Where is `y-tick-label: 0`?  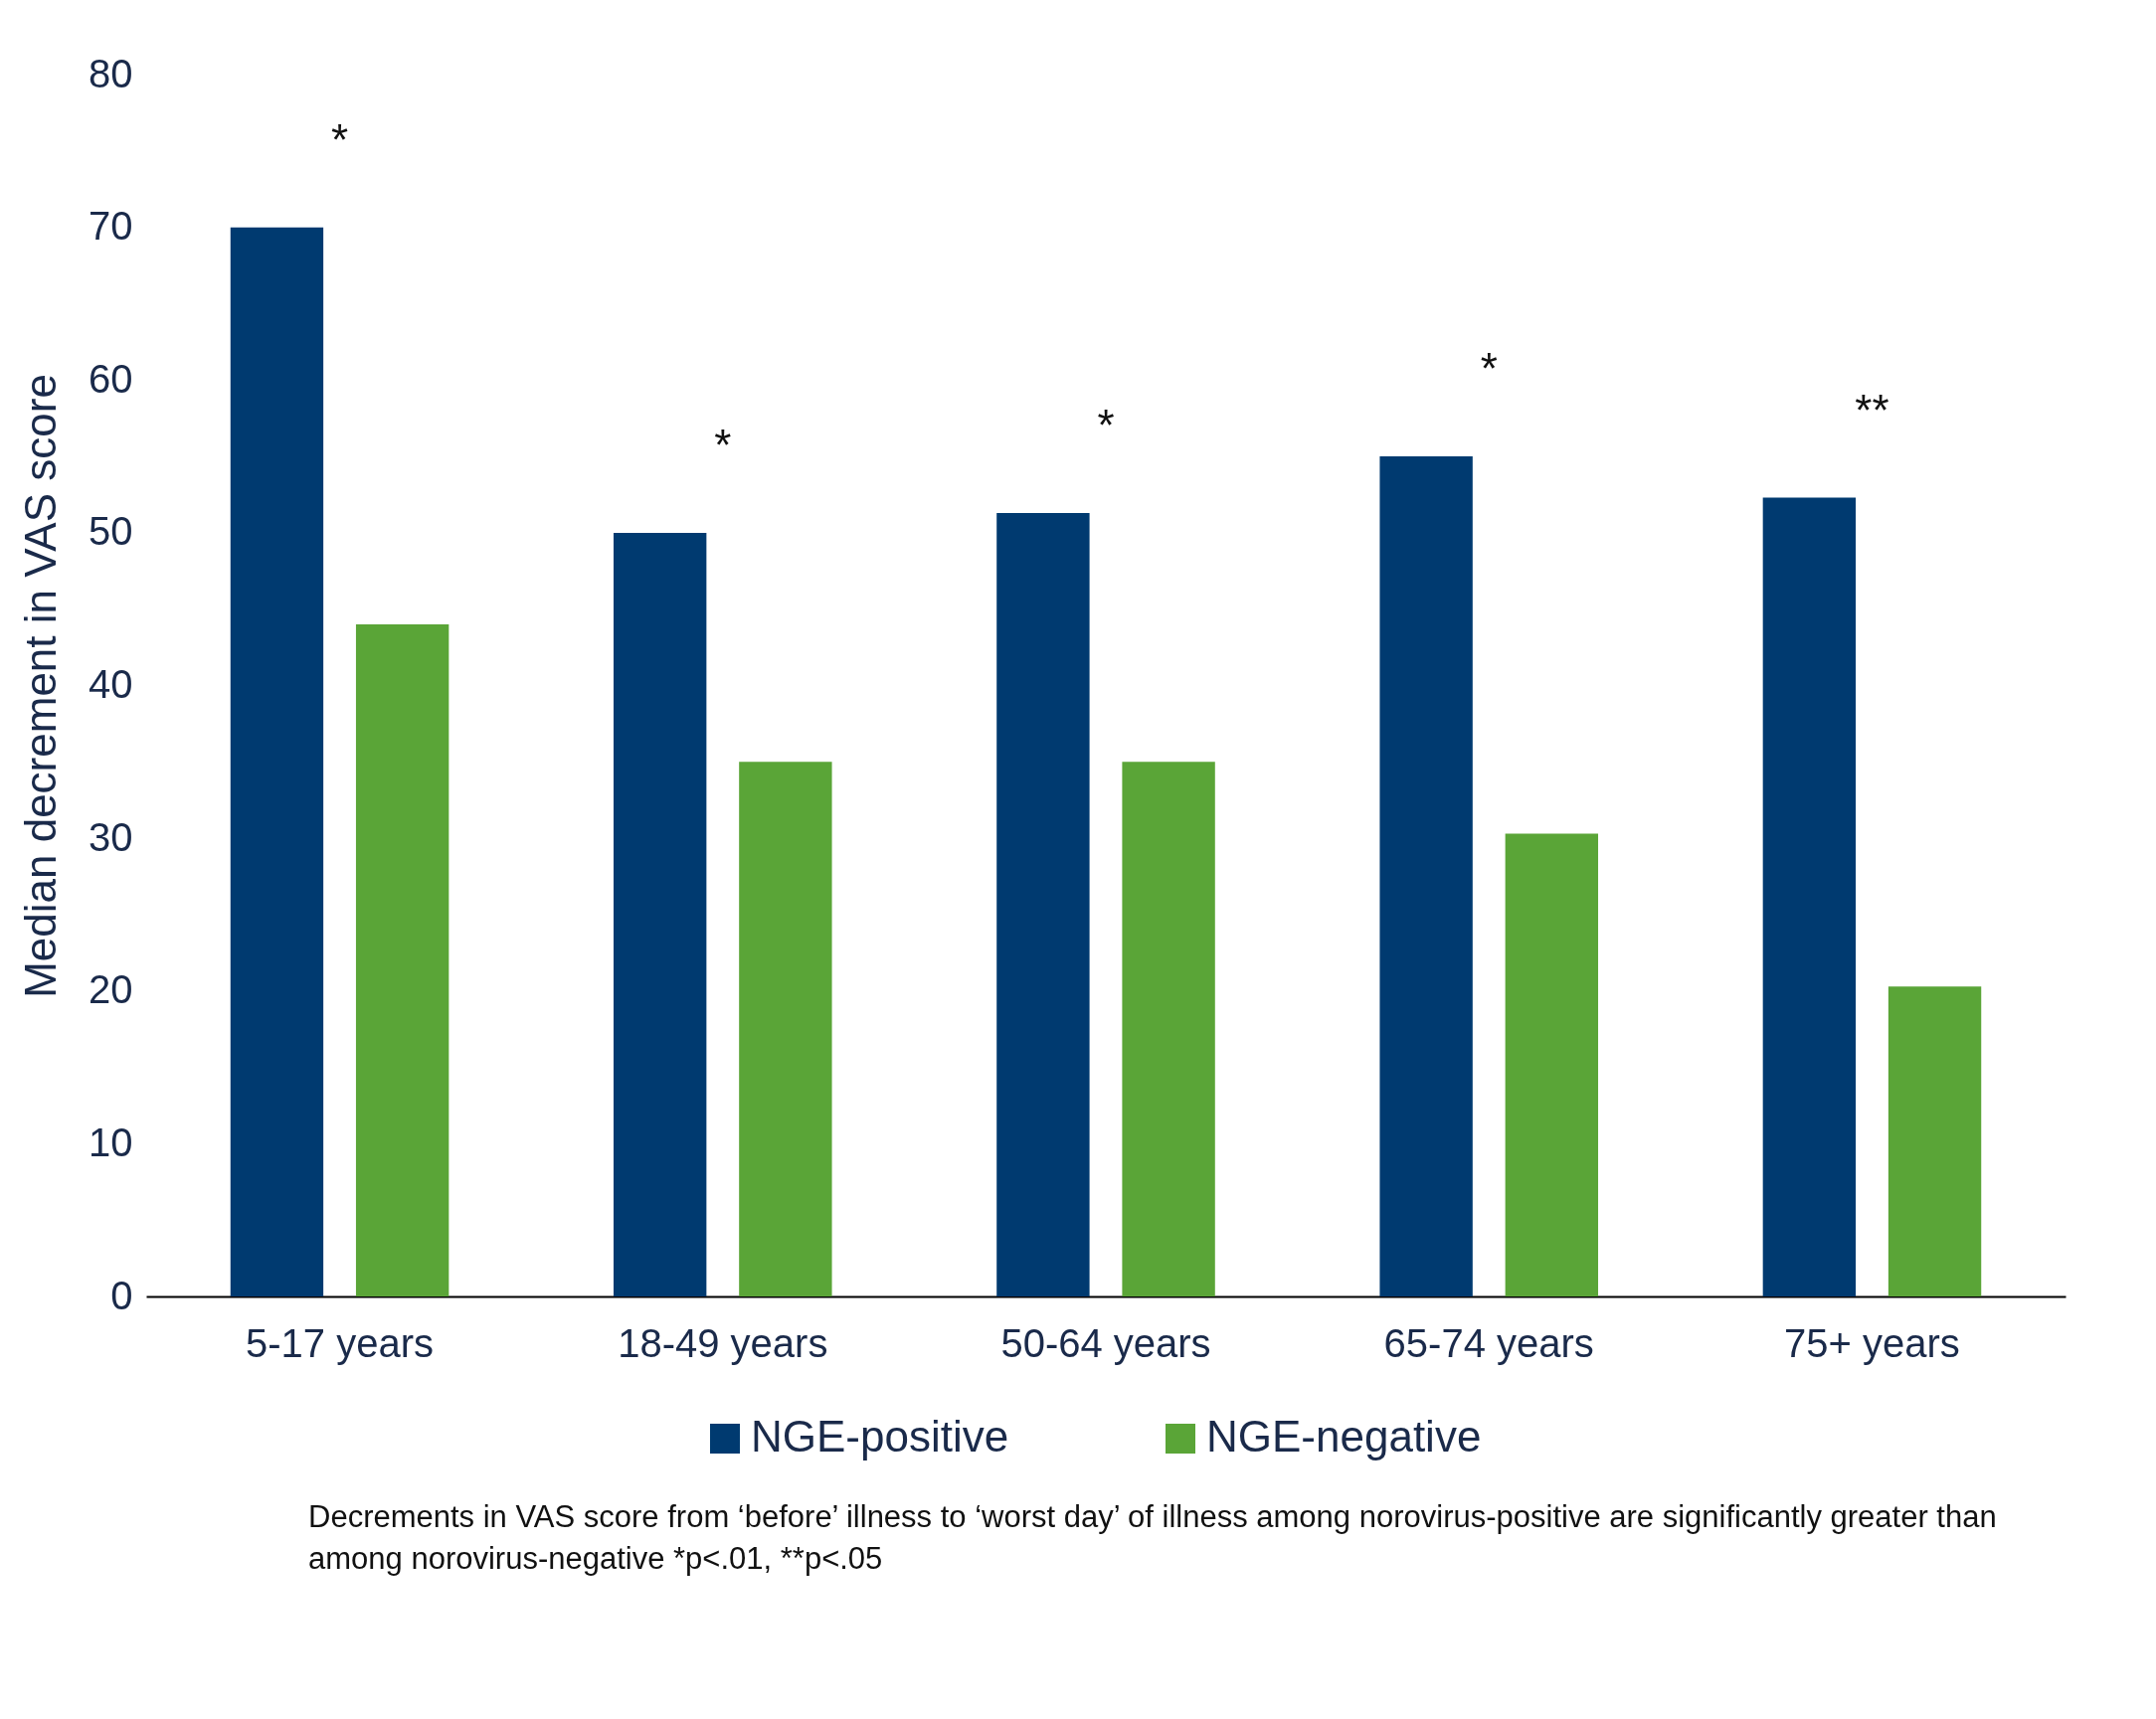 y-tick-label: 0 is located at coordinates (121, 1295).